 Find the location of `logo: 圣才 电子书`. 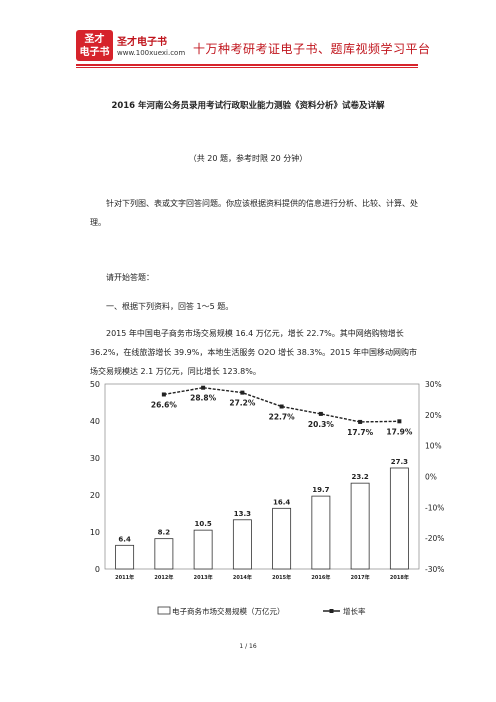

logo: 圣才 电子书 is located at coordinates (94, 45).